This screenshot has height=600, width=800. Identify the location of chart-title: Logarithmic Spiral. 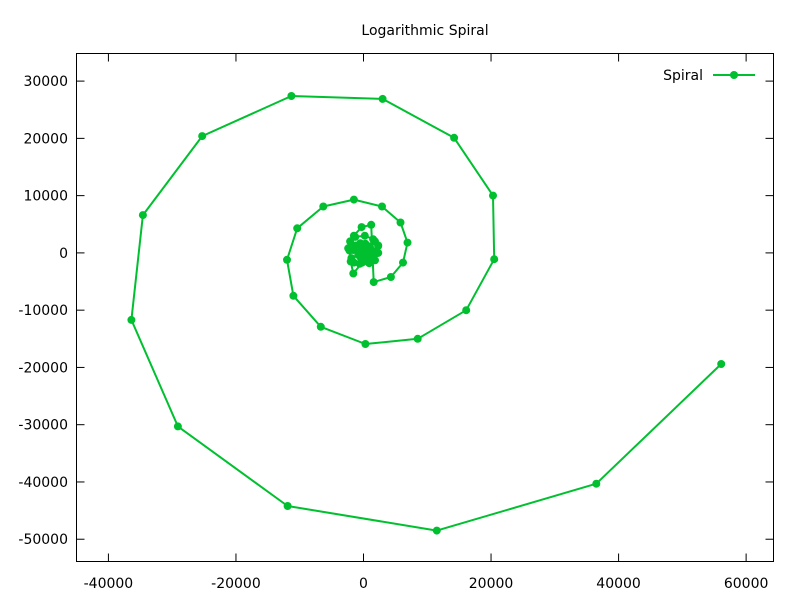
(424, 31).